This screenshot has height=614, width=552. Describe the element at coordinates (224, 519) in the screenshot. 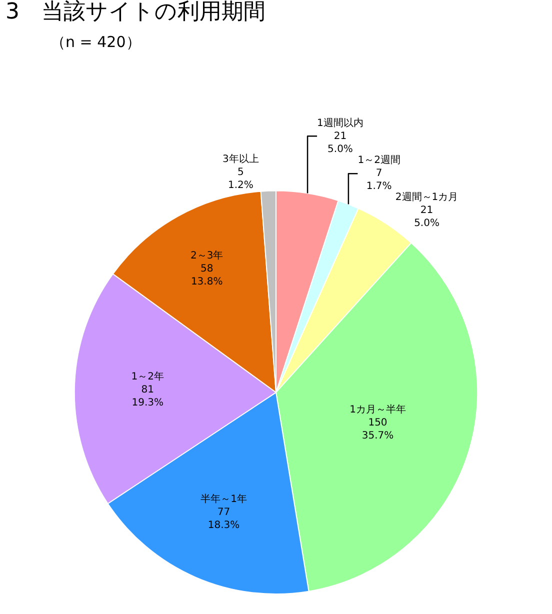

I see `data-label: 77 18.3%` at that location.